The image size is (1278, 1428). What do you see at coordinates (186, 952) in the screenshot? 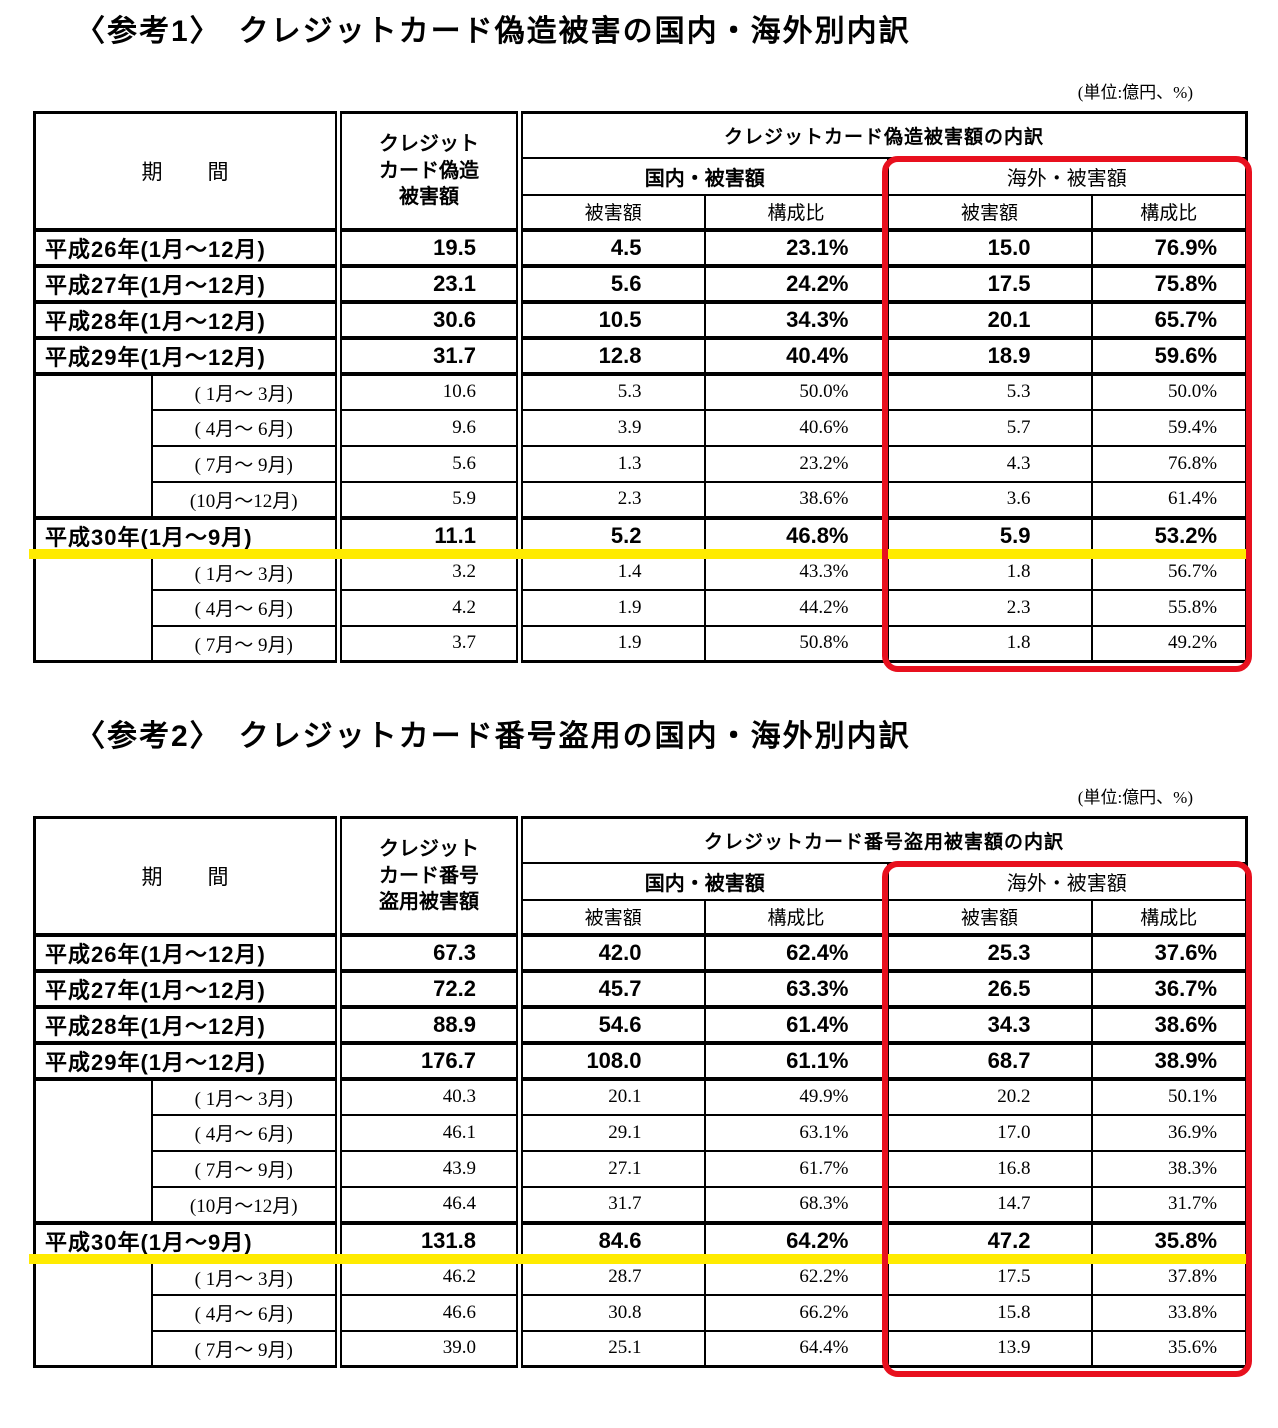
I see `period-label: 平成26年(1月〜12月)` at bounding box center [186, 952].